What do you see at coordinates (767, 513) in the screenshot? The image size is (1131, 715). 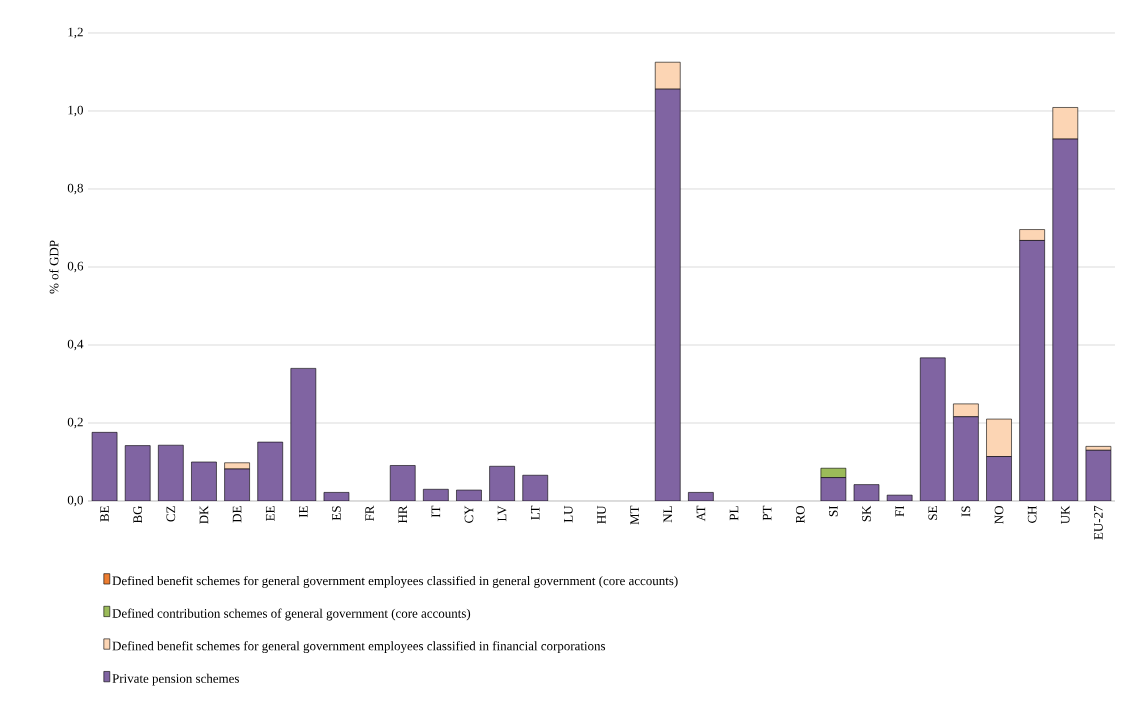 I see `x-tick-label: PT` at bounding box center [767, 513].